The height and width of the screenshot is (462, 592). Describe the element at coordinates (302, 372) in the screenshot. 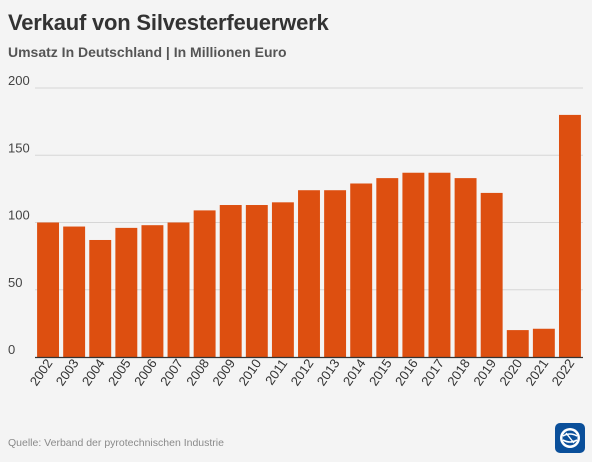

I see `x-tick-label: 2012` at that location.